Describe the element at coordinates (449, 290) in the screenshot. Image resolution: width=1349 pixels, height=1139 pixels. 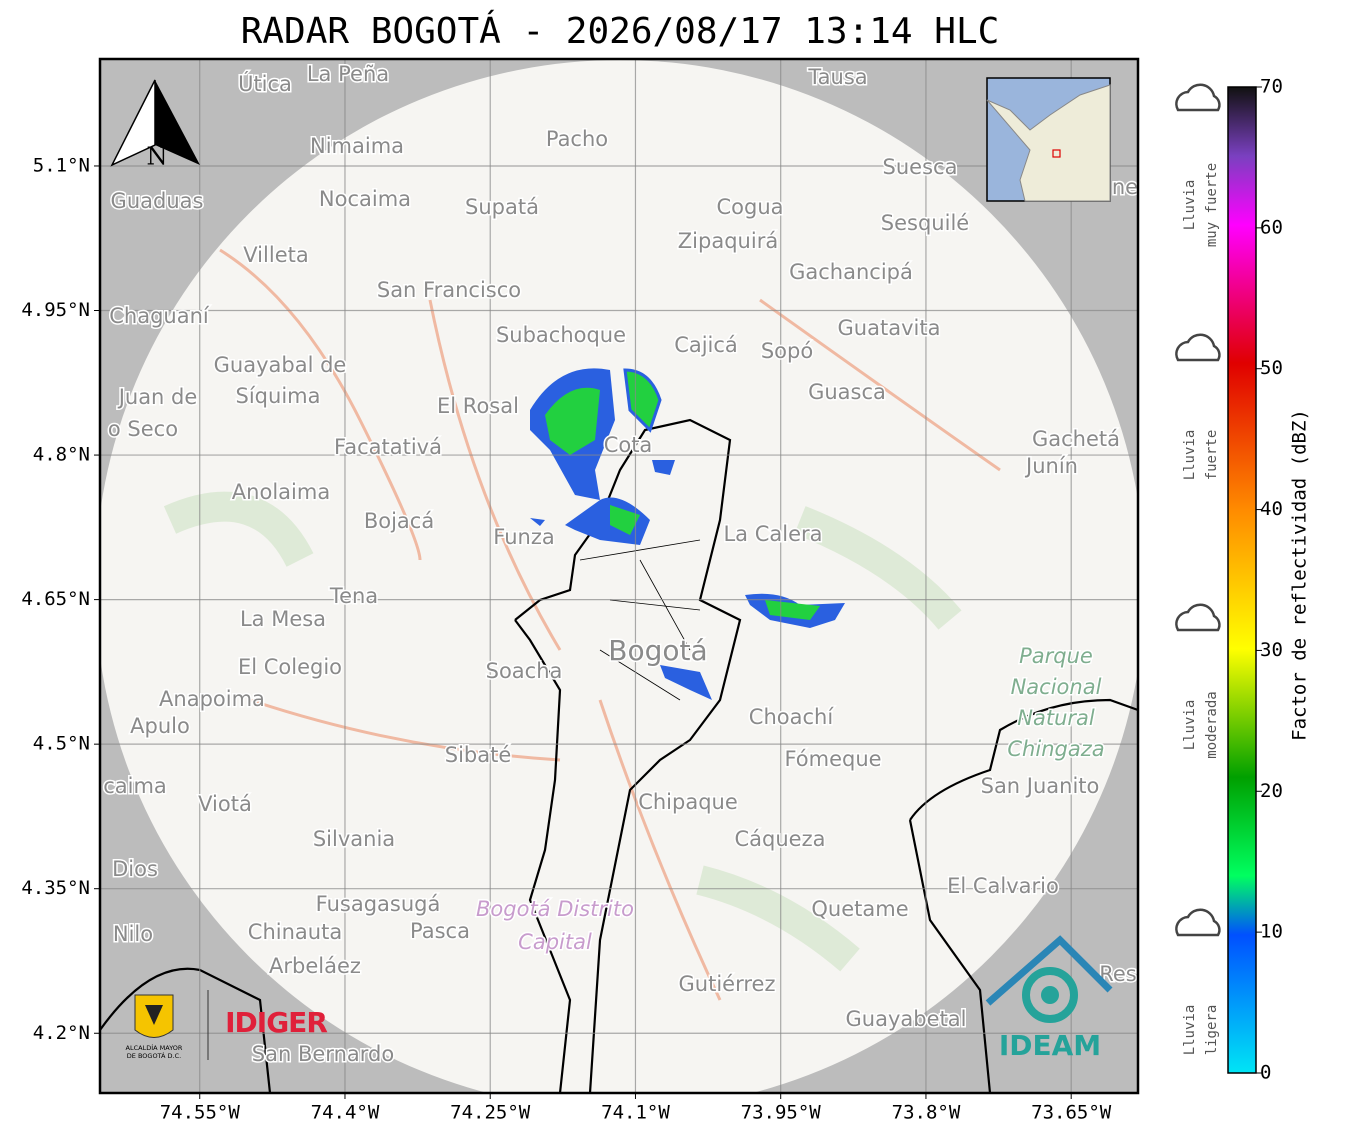
I see `place-label: San Francisco` at that location.